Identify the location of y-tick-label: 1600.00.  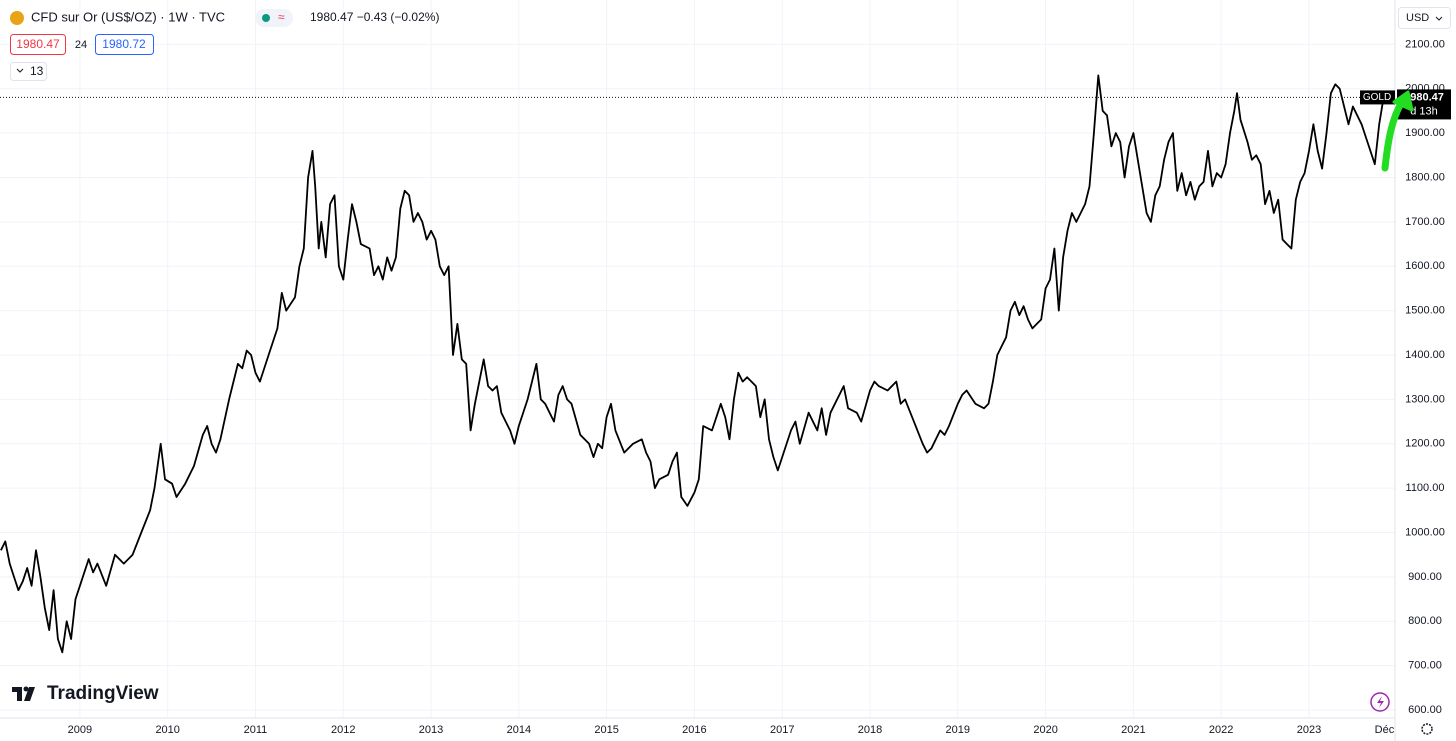
(1425, 266).